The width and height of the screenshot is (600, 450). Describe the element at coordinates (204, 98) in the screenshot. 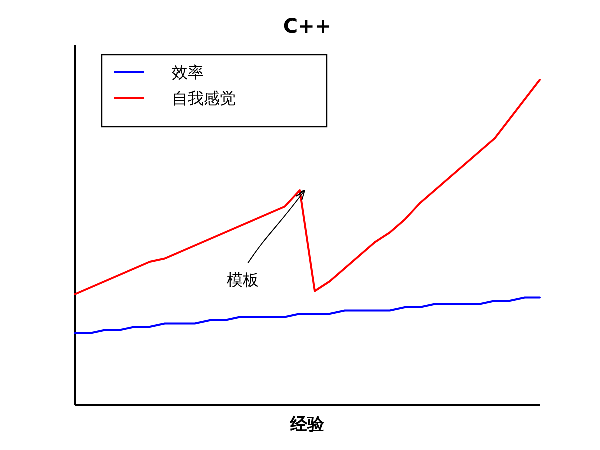

I see `legend-label: 自我感觉` at that location.